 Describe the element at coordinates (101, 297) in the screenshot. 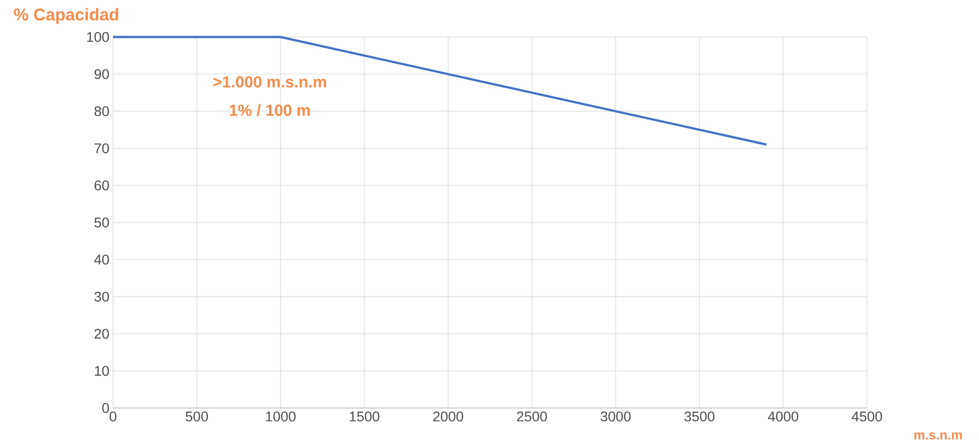

I see `y-tick-label: 30` at that location.